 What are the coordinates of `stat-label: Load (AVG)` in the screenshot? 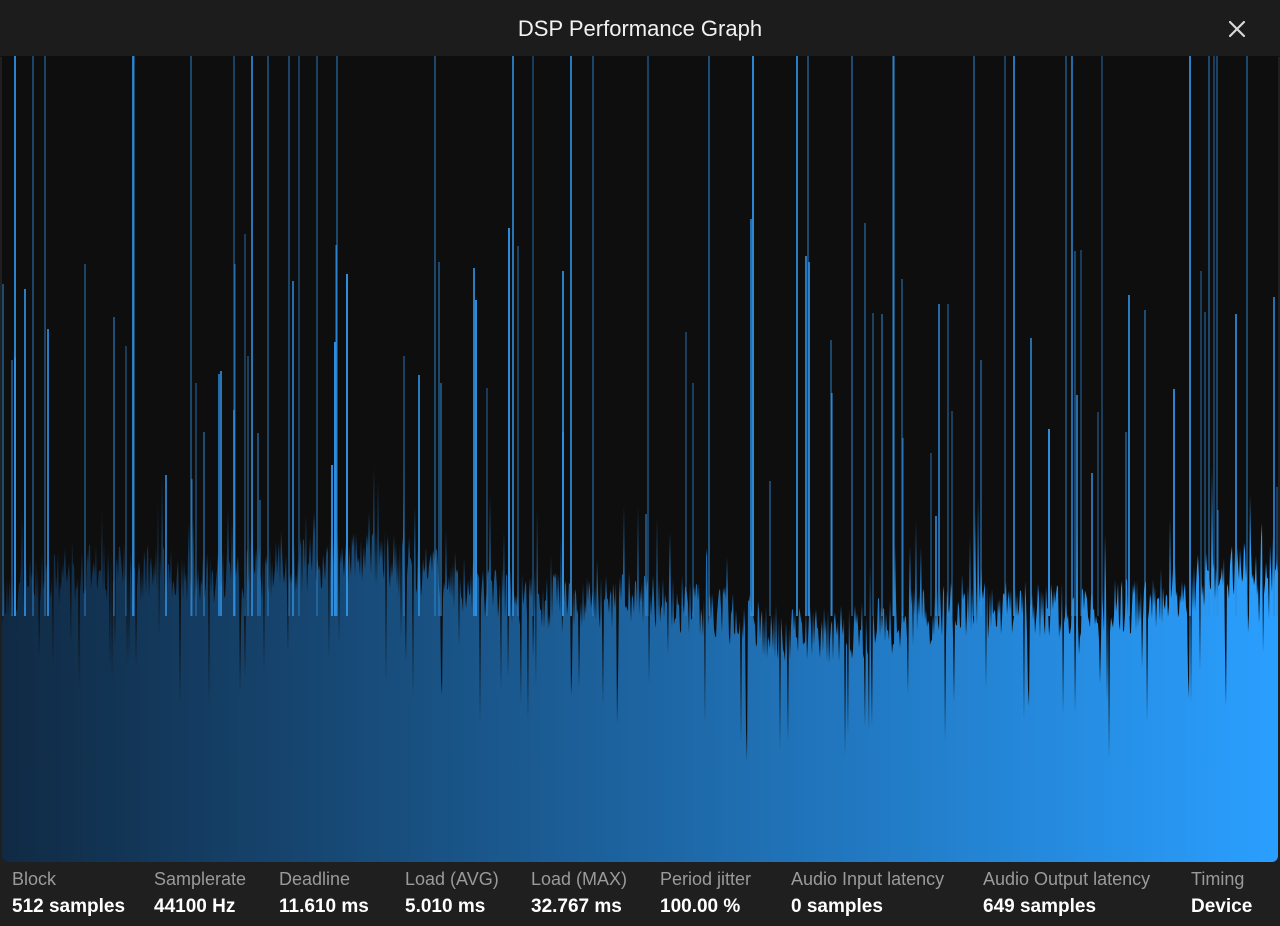 It's located at (452, 879).